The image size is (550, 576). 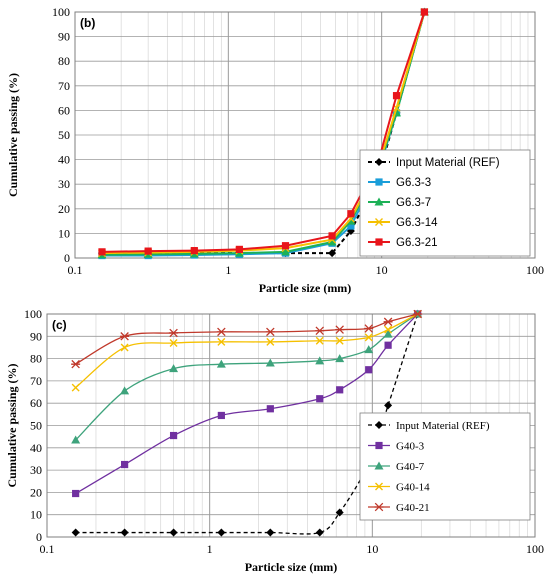 I want to click on legend-label: G40-7, so click(x=410, y=467).